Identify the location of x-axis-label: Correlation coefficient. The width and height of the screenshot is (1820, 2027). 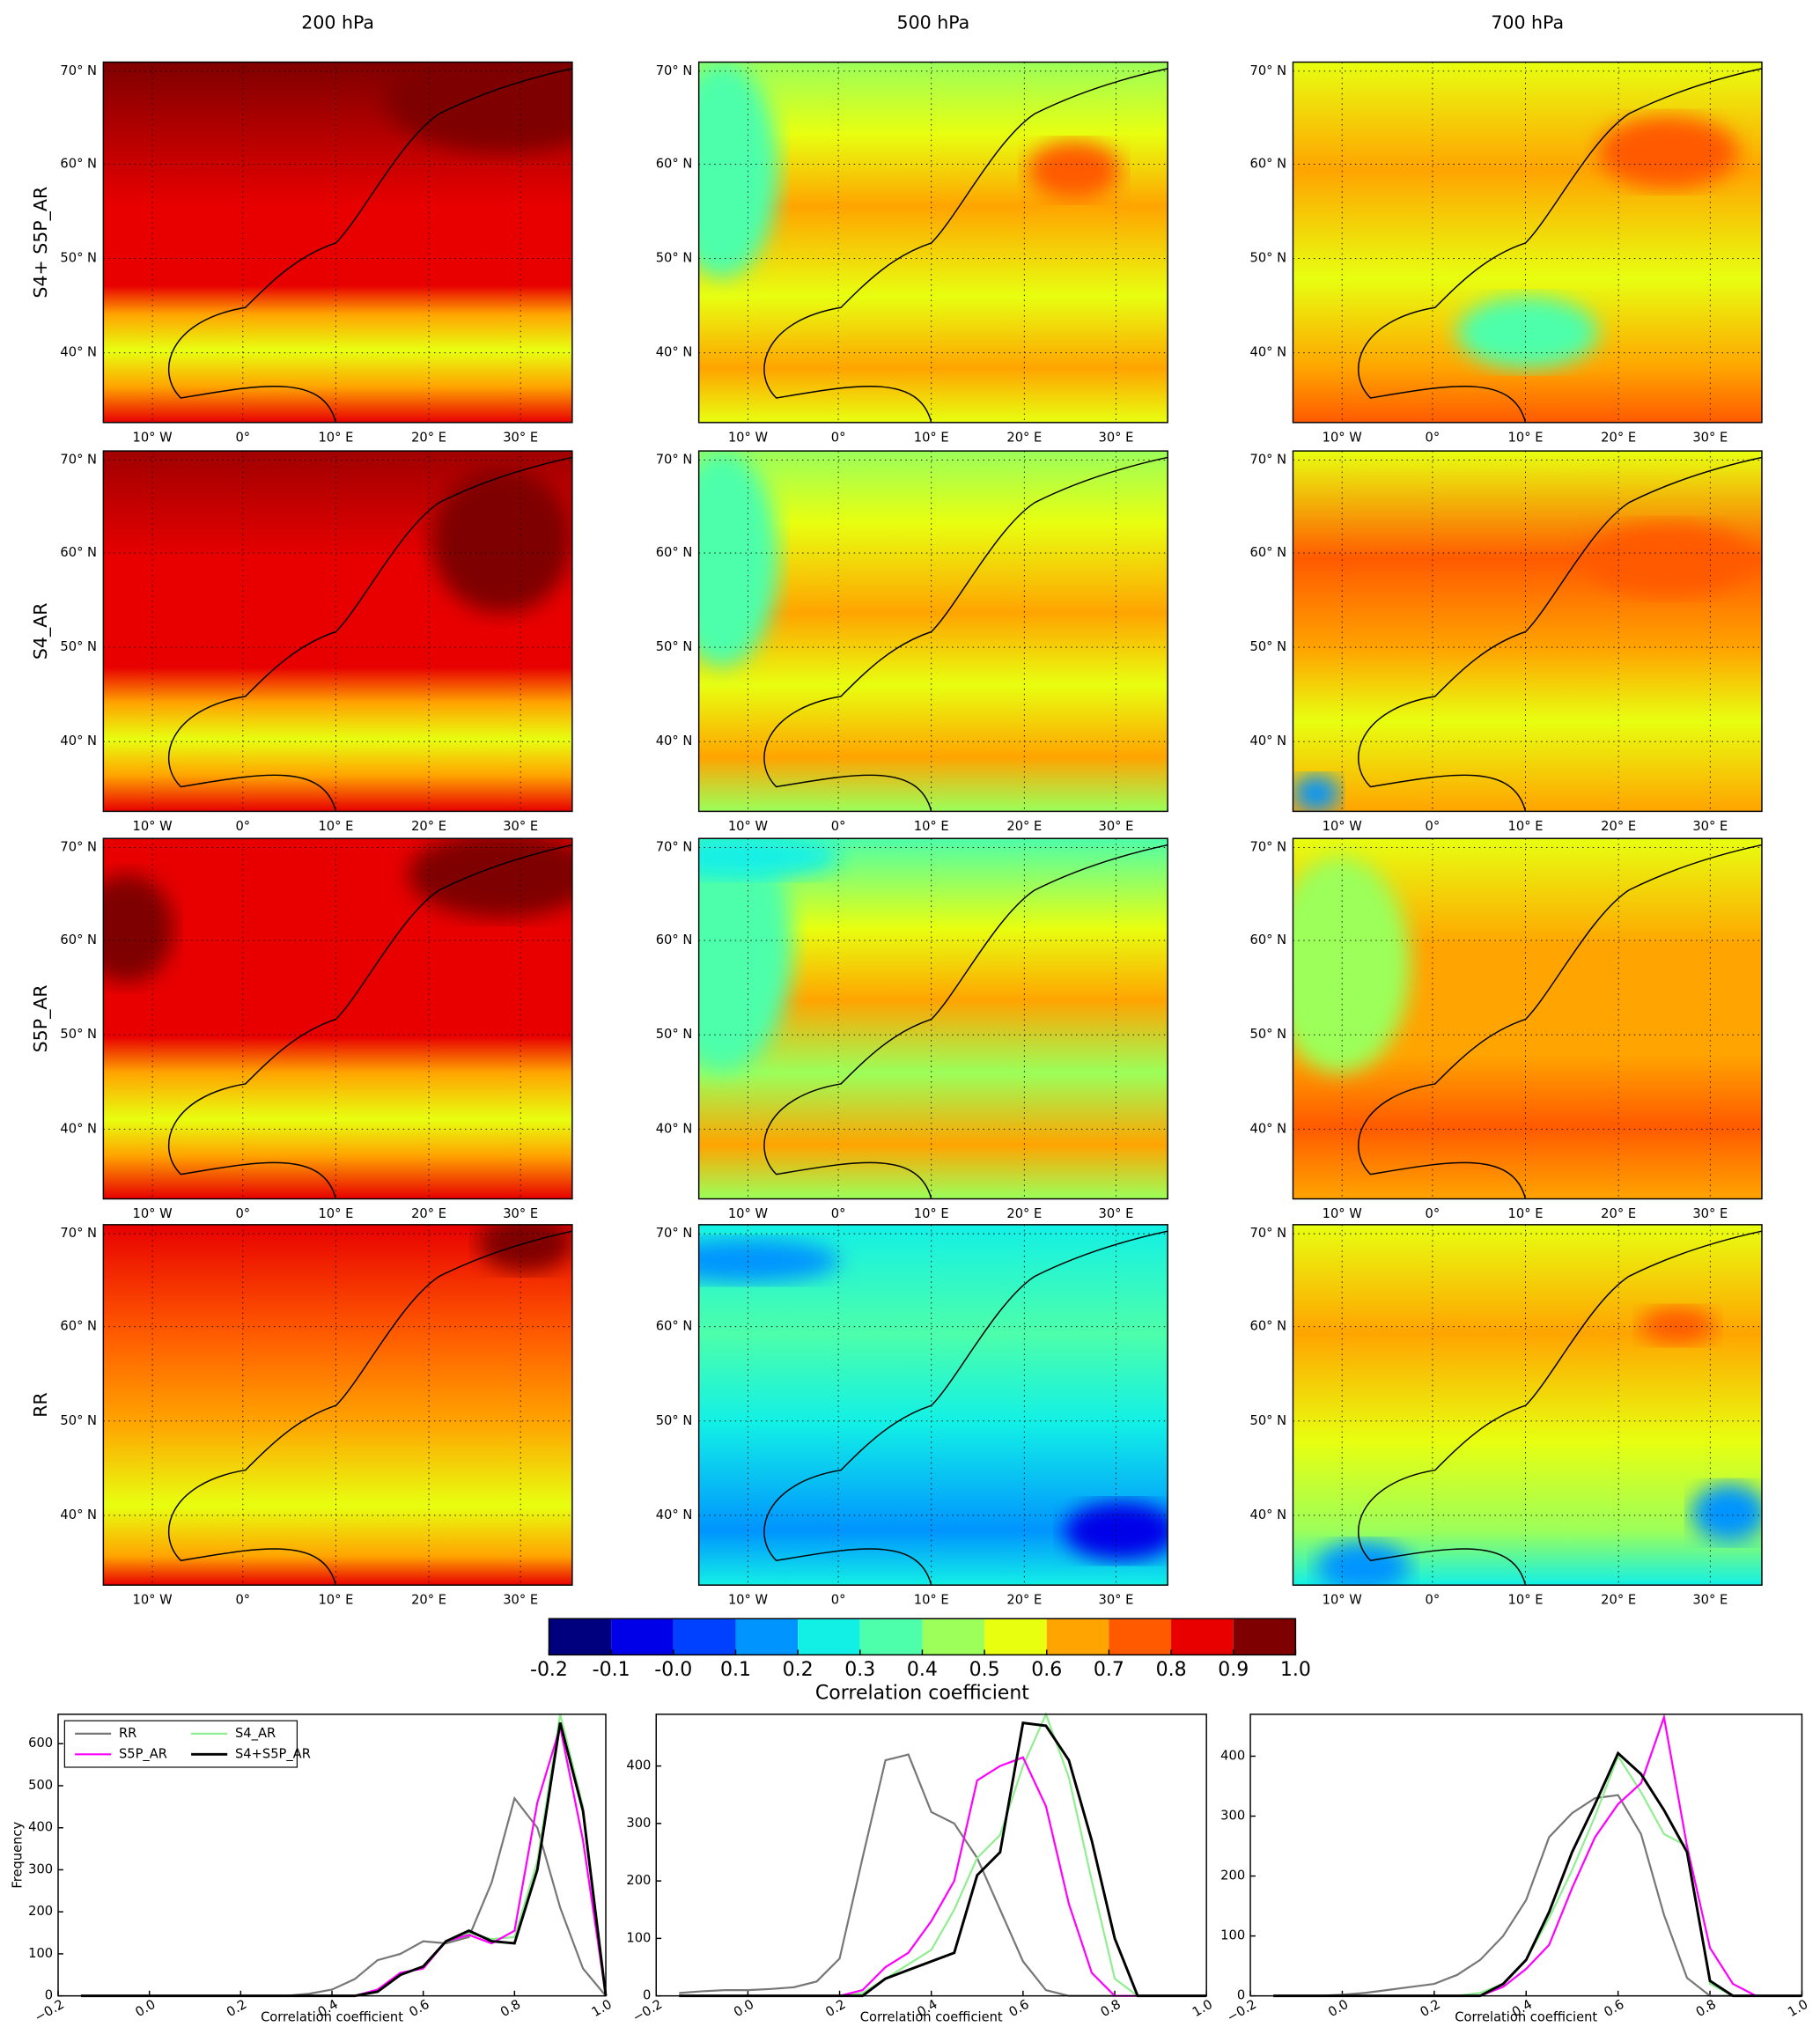
(332, 2018).